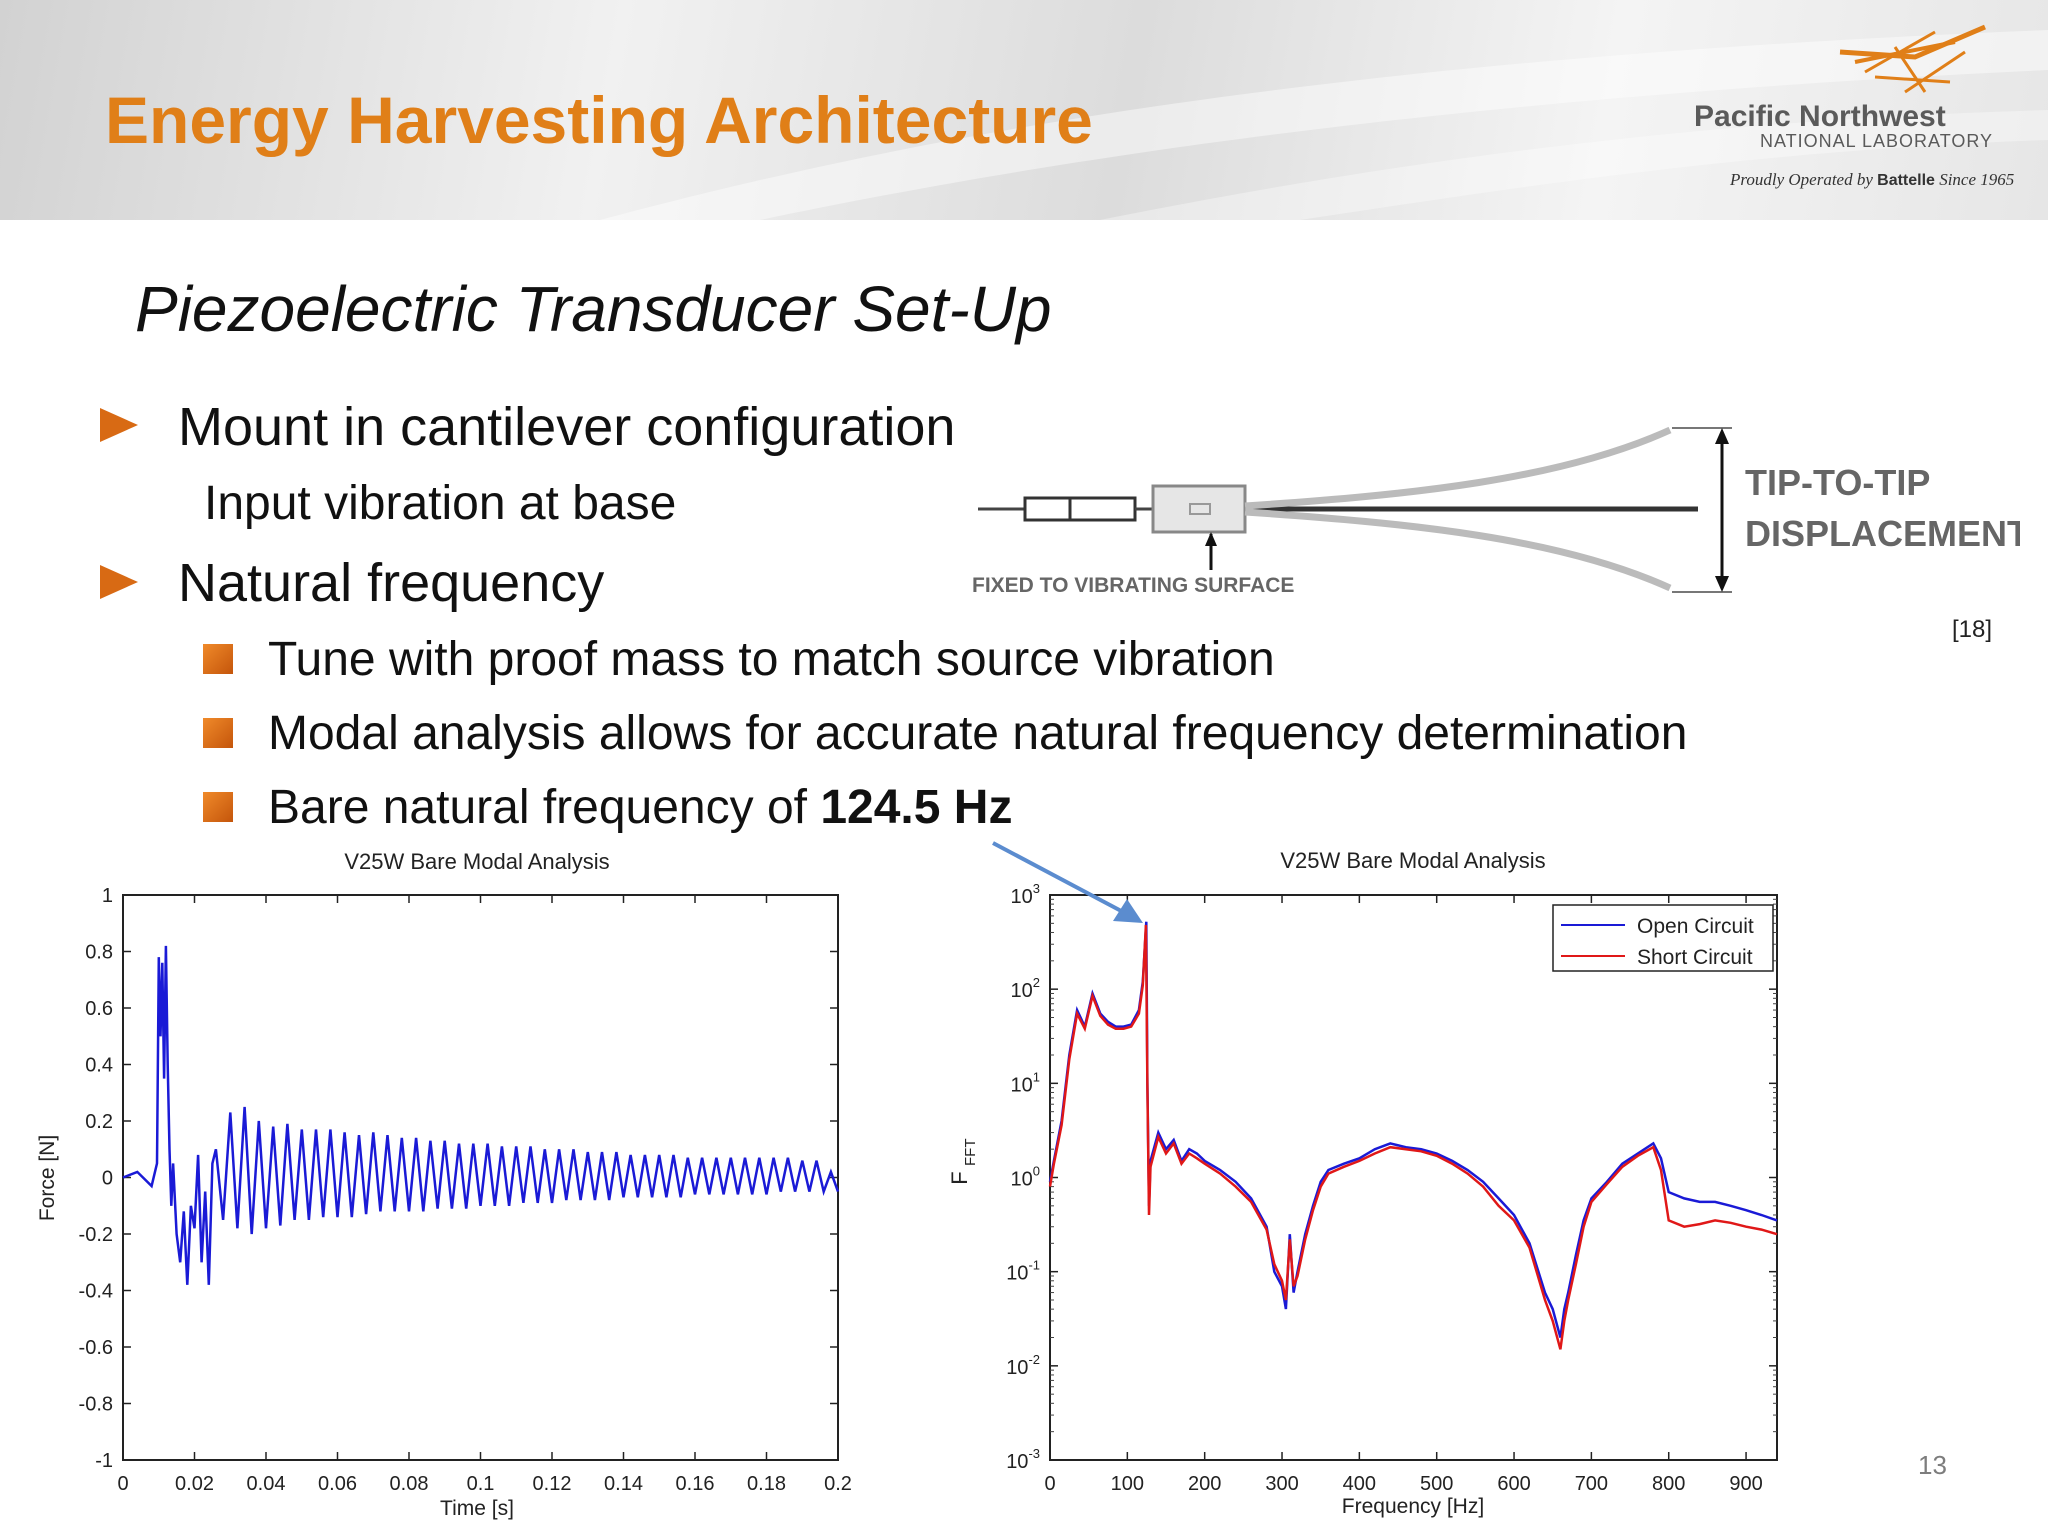 This screenshot has width=2048, height=1536. I want to click on chart1-ylabel: Force [N], so click(47, 1178).